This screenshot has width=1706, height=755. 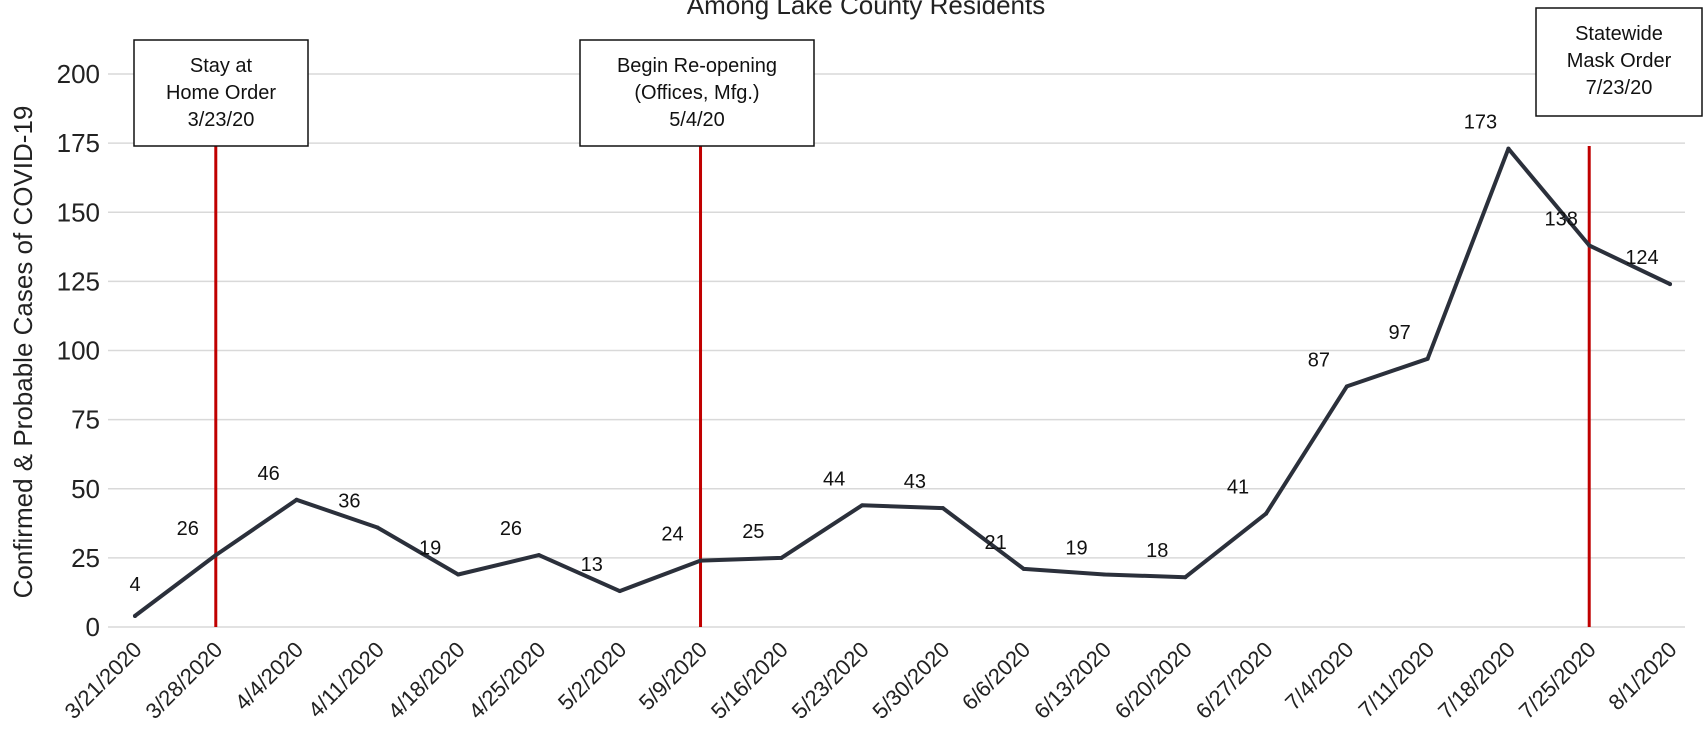 What do you see at coordinates (996, 543) in the screenshot?
I see `data-label: 21` at bounding box center [996, 543].